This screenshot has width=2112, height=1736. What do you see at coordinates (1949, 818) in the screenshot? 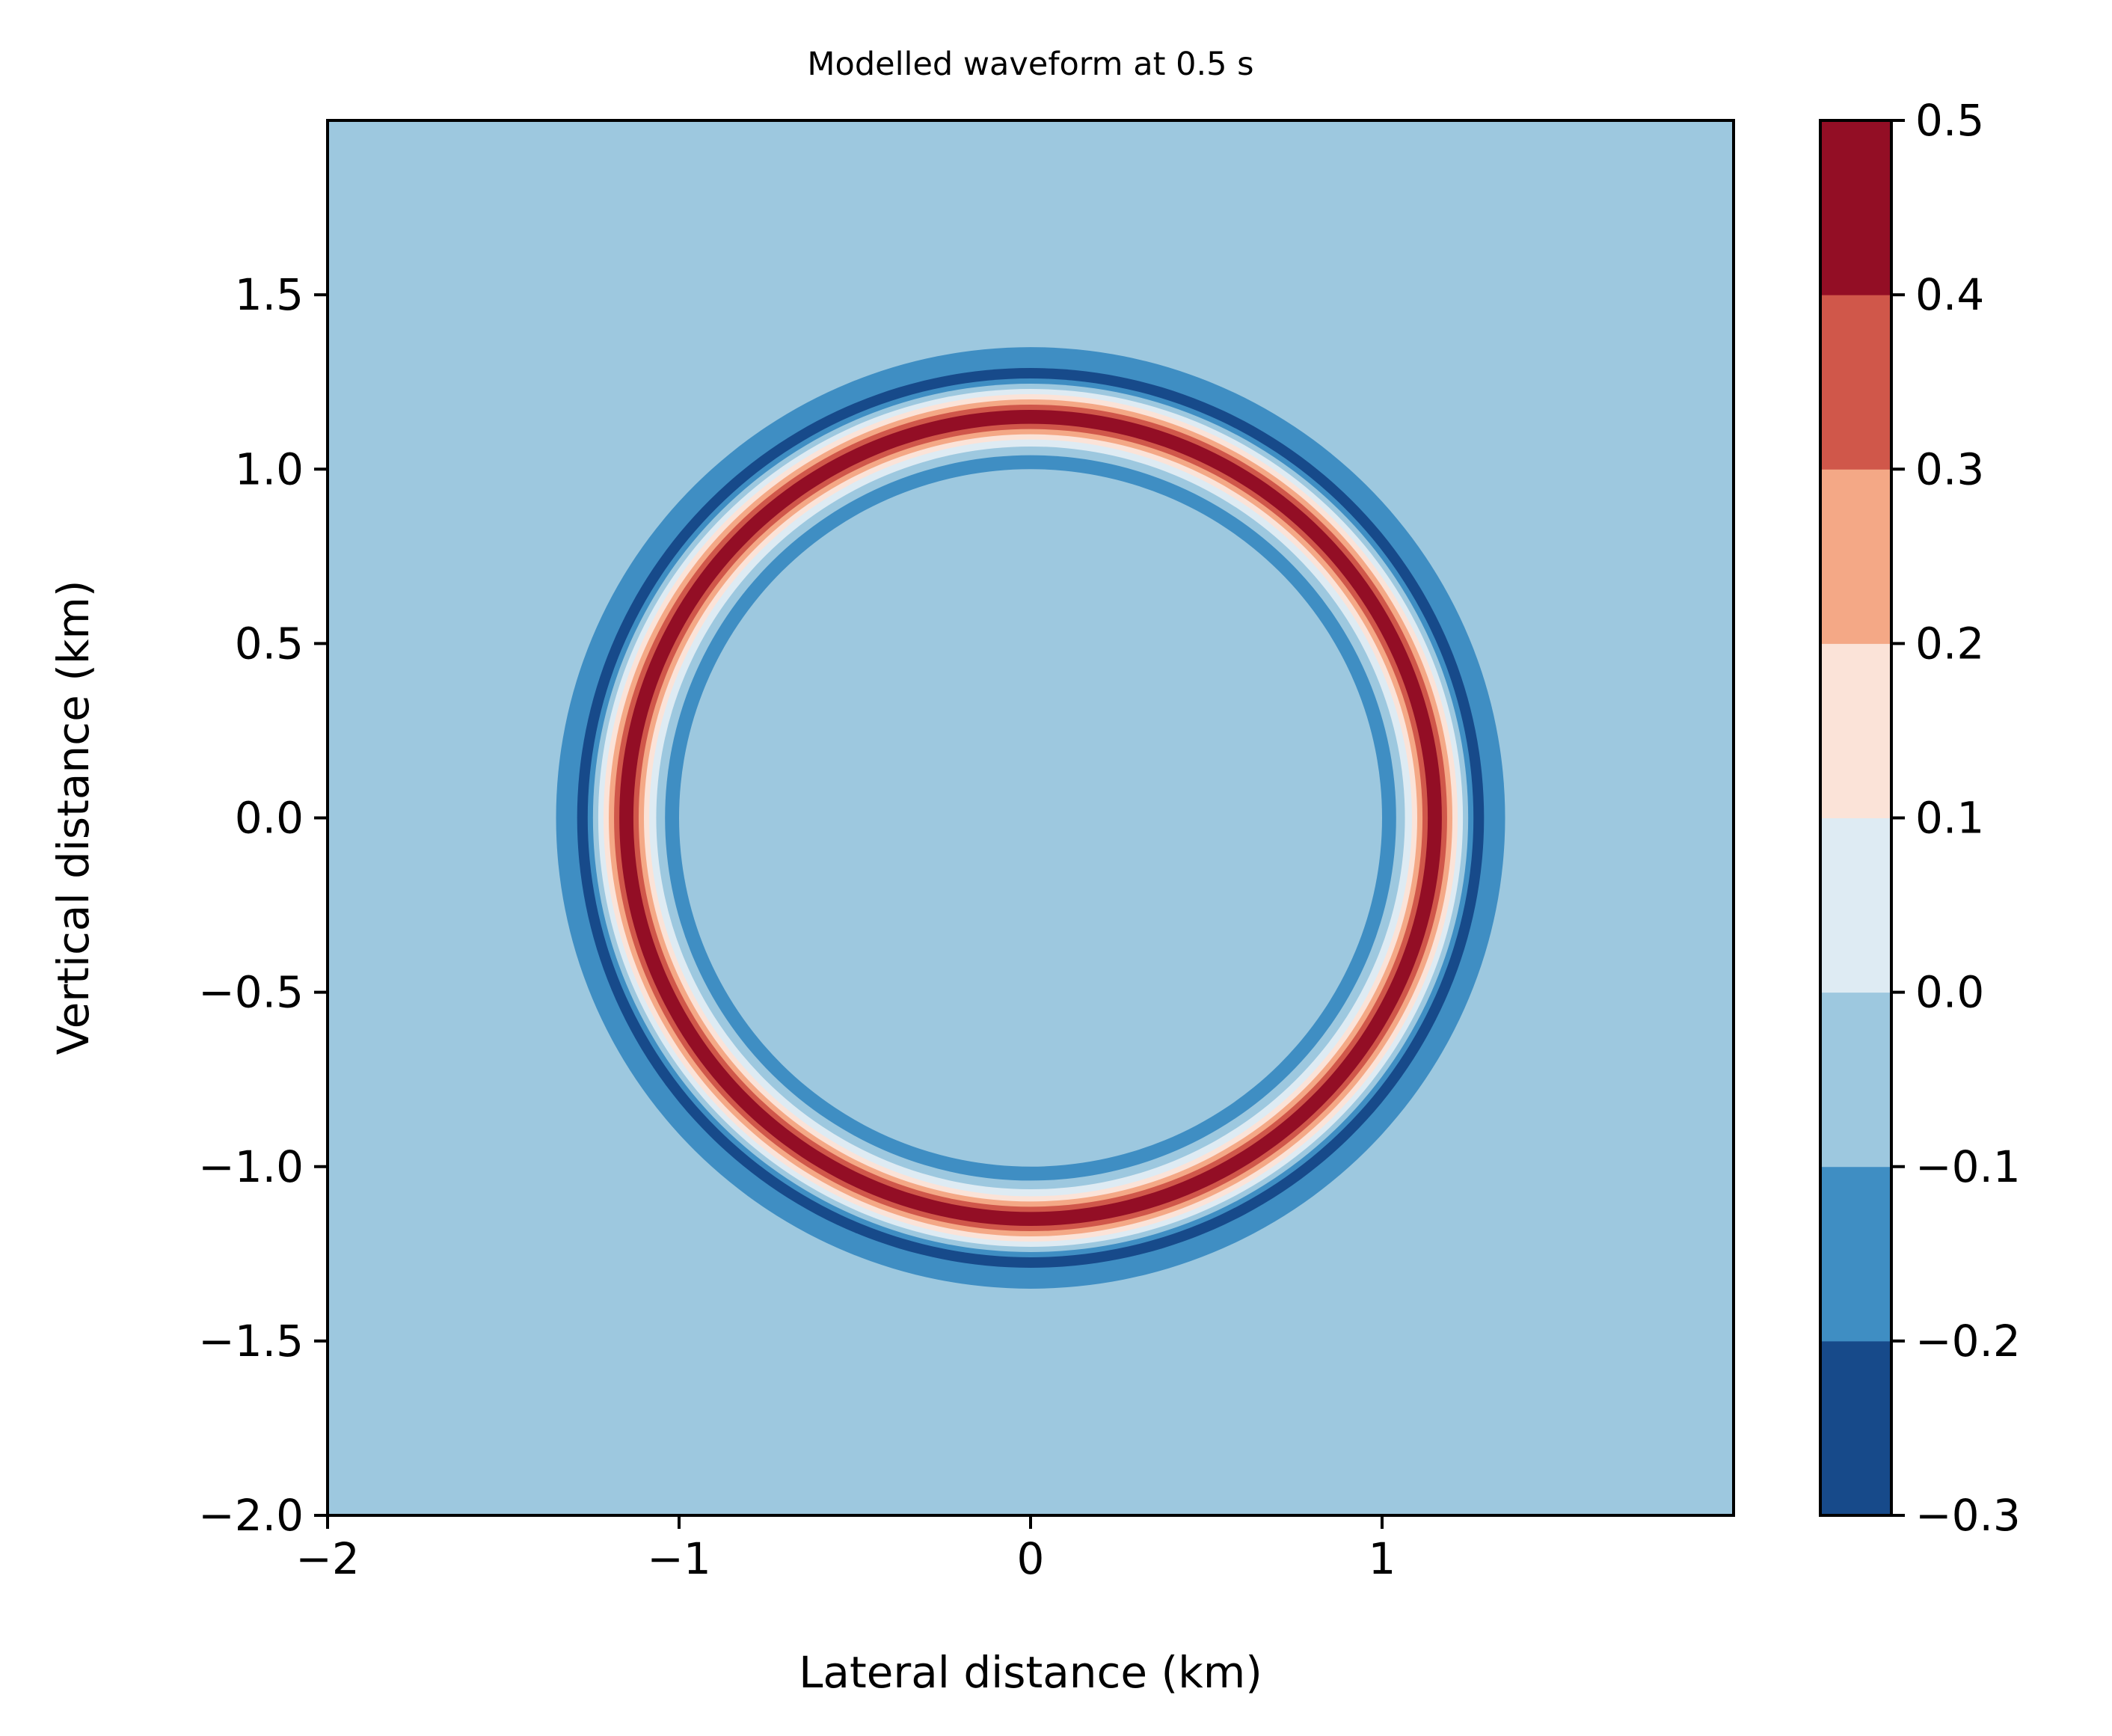
I see `colorbar-tick-label: 0.1` at bounding box center [1949, 818].